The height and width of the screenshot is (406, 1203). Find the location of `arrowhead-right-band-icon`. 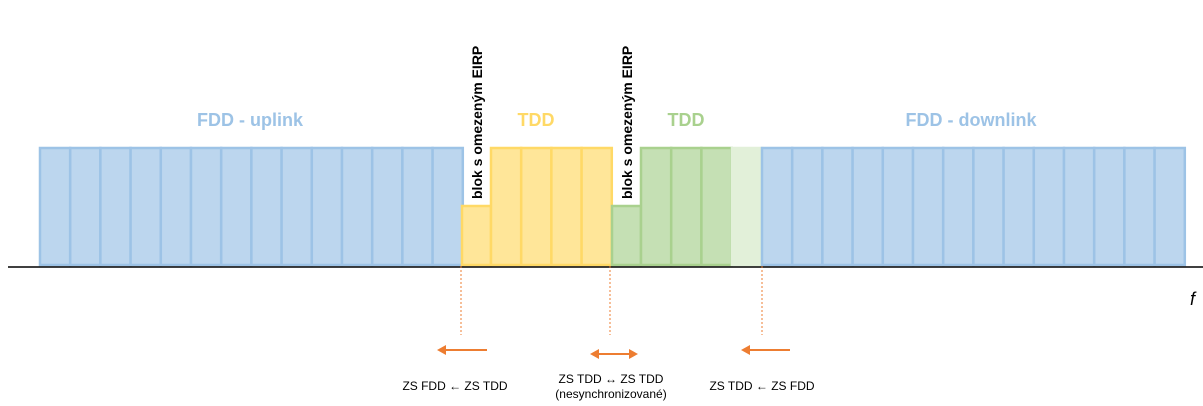

arrowhead-right-band-icon is located at coordinates (745, 350).